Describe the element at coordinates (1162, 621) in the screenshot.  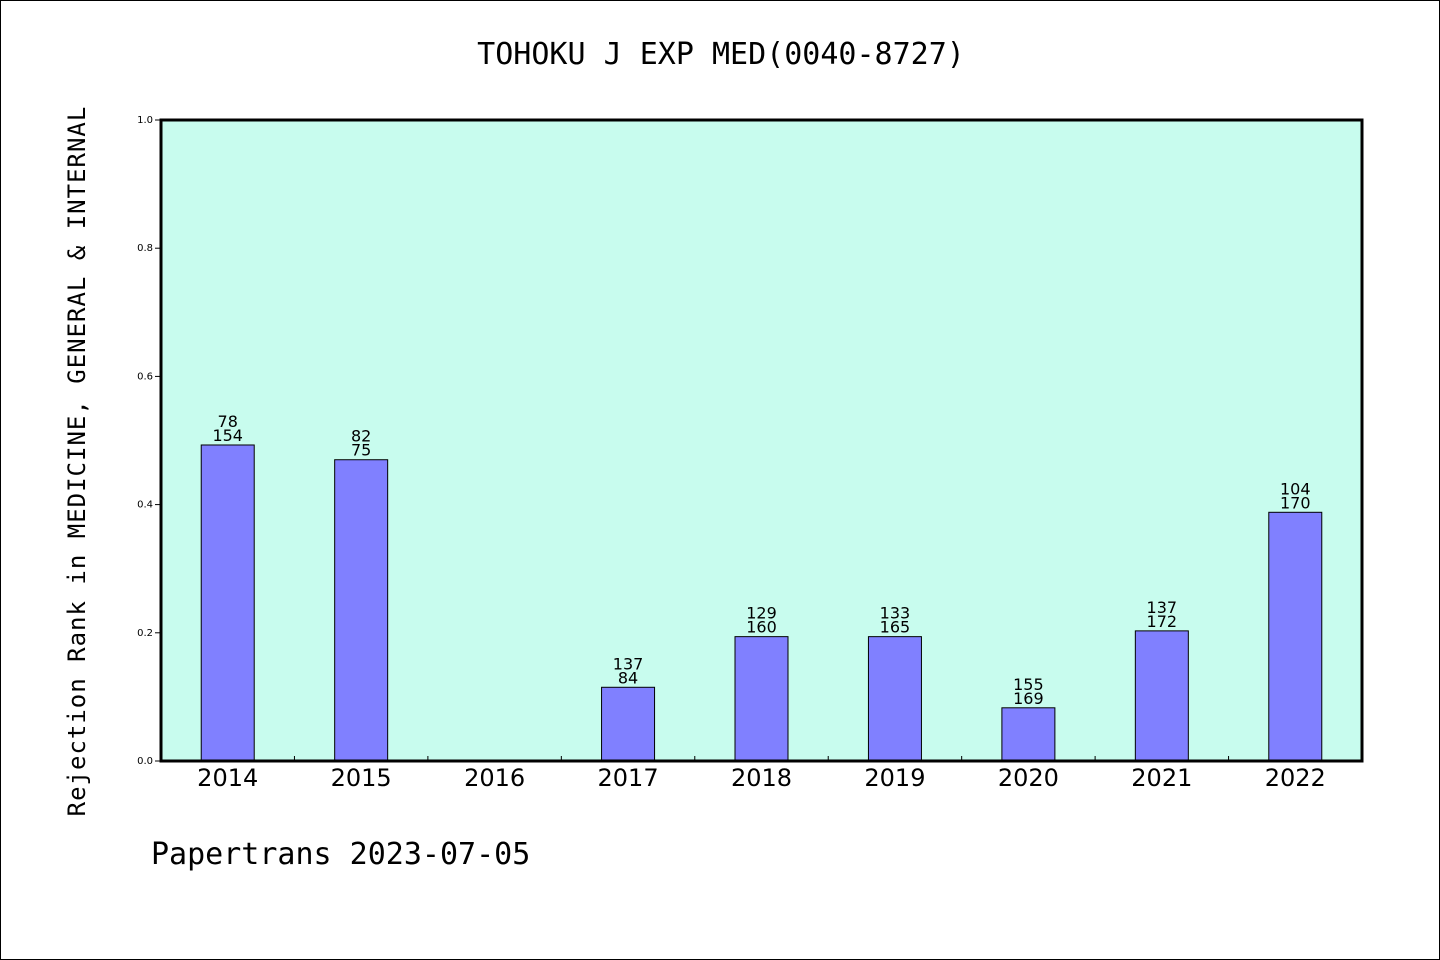
I see `data-label-bottom: 172` at that location.